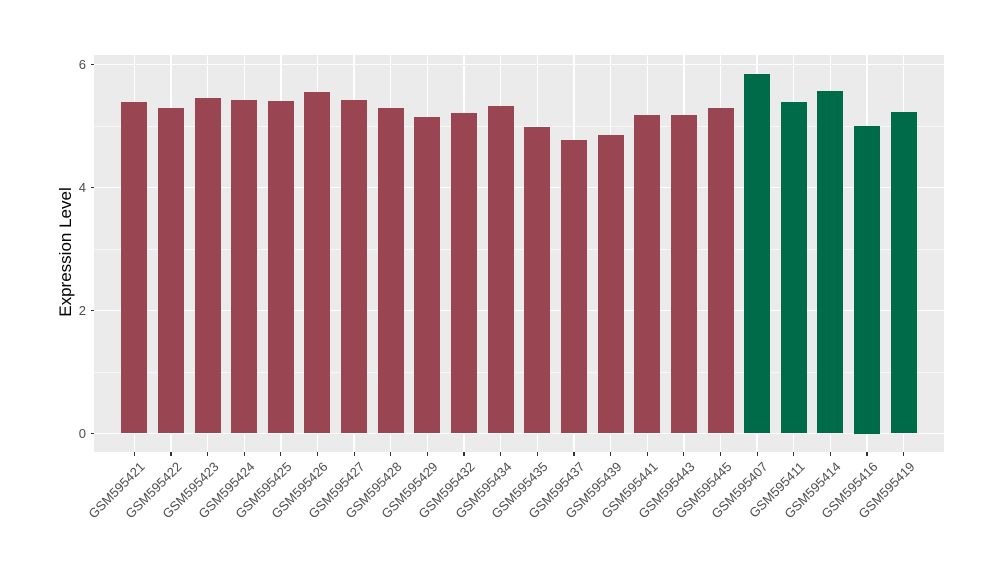  What do you see at coordinates (519, 372) in the screenshot?
I see `gridline-minor-y1` at bounding box center [519, 372].